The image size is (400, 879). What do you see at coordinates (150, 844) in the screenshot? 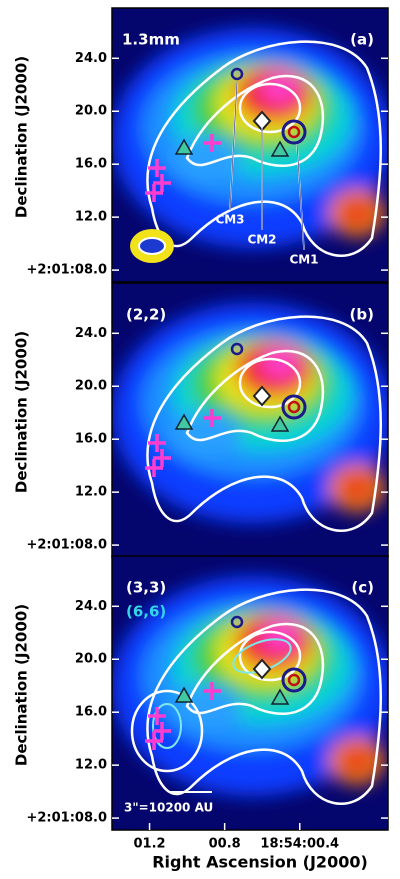
I see `x-tick-label: 01.2` at bounding box center [150, 844].